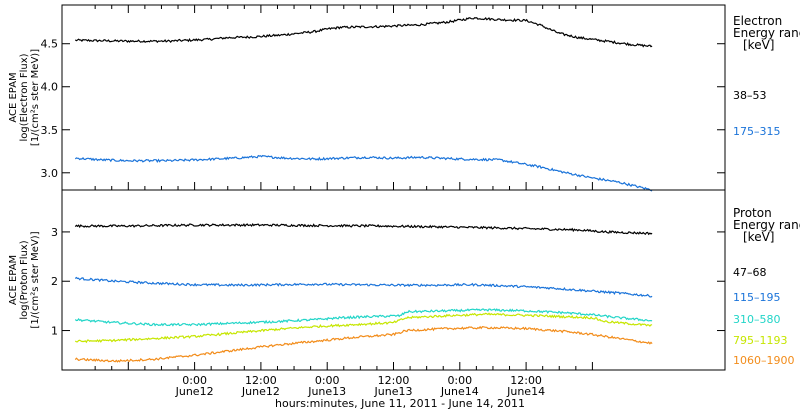  Describe the element at coordinates (50, 87) in the screenshot. I see `electron-ytick-label: 4.0` at that location.